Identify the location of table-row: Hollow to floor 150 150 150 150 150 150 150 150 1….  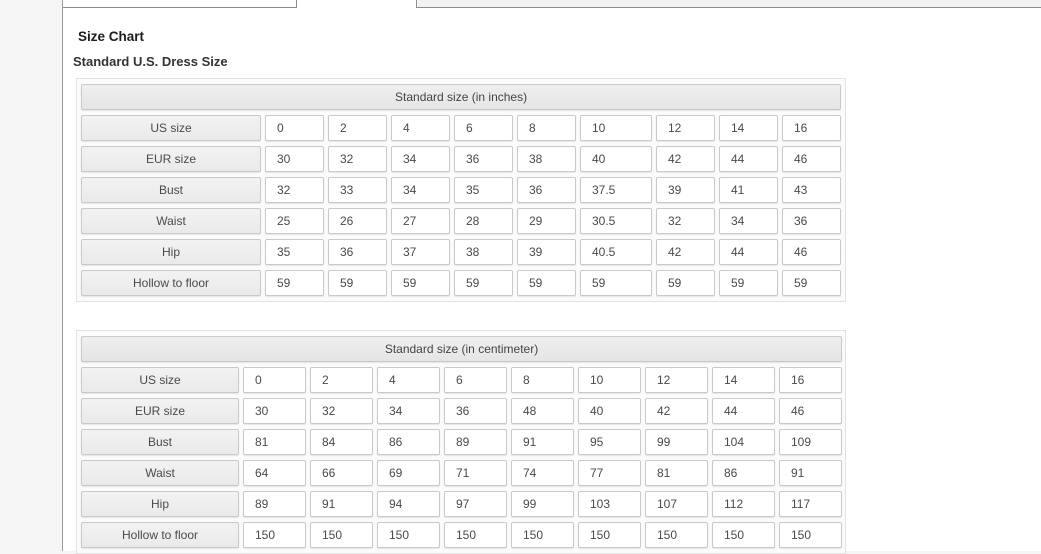
(462, 535).